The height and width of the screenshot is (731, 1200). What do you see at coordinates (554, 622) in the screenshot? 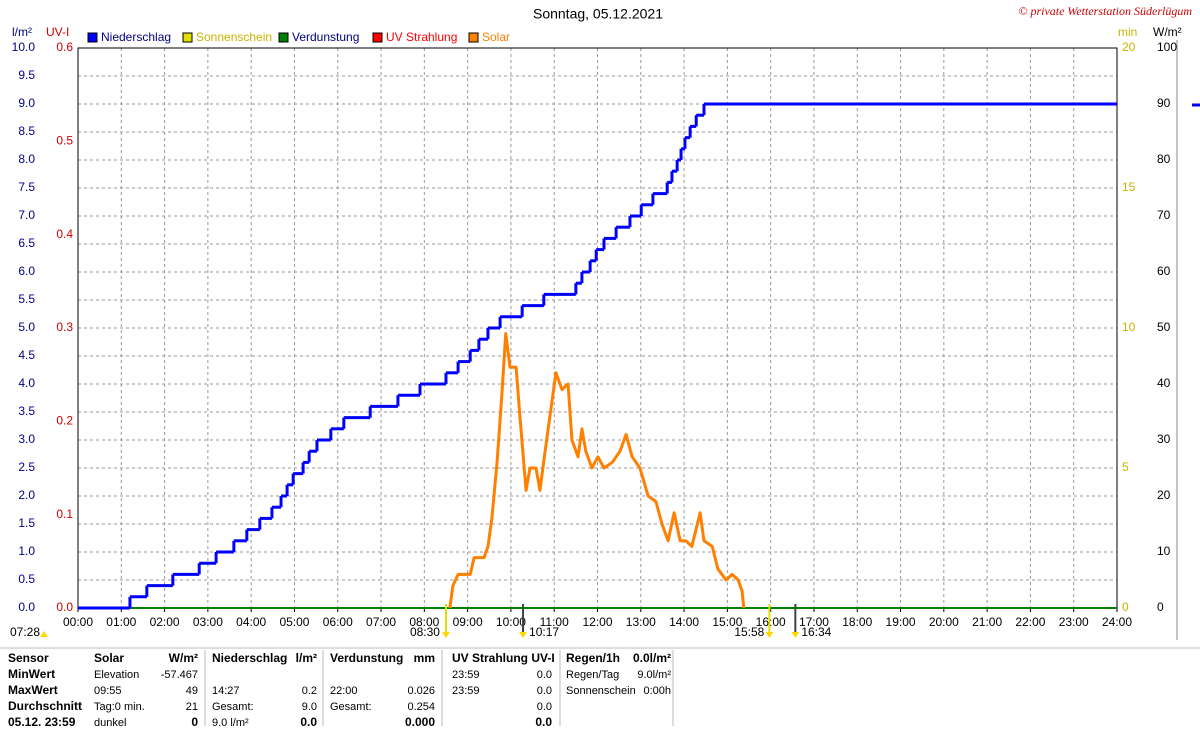
I see `x-tick-label: 11:00` at bounding box center [554, 622].